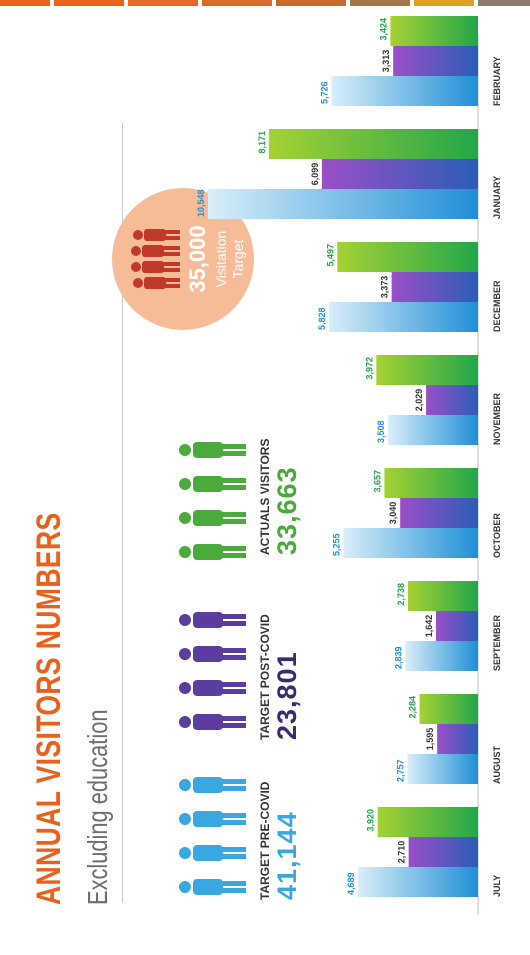 The image size is (530, 955). I want to click on actual-figures, so click(214, 497).